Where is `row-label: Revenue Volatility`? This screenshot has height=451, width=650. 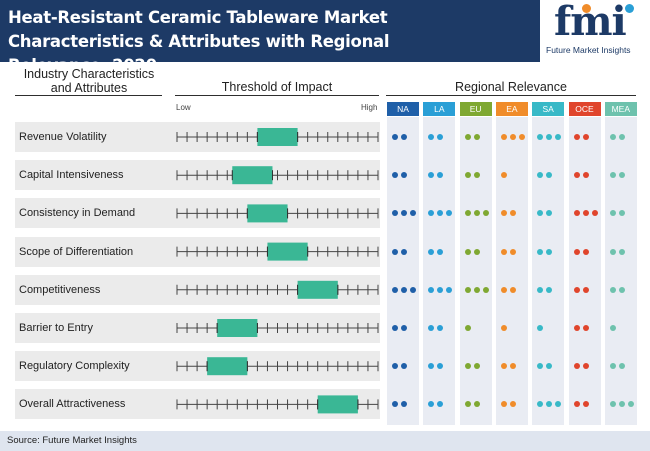
row-label: Revenue Volatility is located at coordinates (63, 137).